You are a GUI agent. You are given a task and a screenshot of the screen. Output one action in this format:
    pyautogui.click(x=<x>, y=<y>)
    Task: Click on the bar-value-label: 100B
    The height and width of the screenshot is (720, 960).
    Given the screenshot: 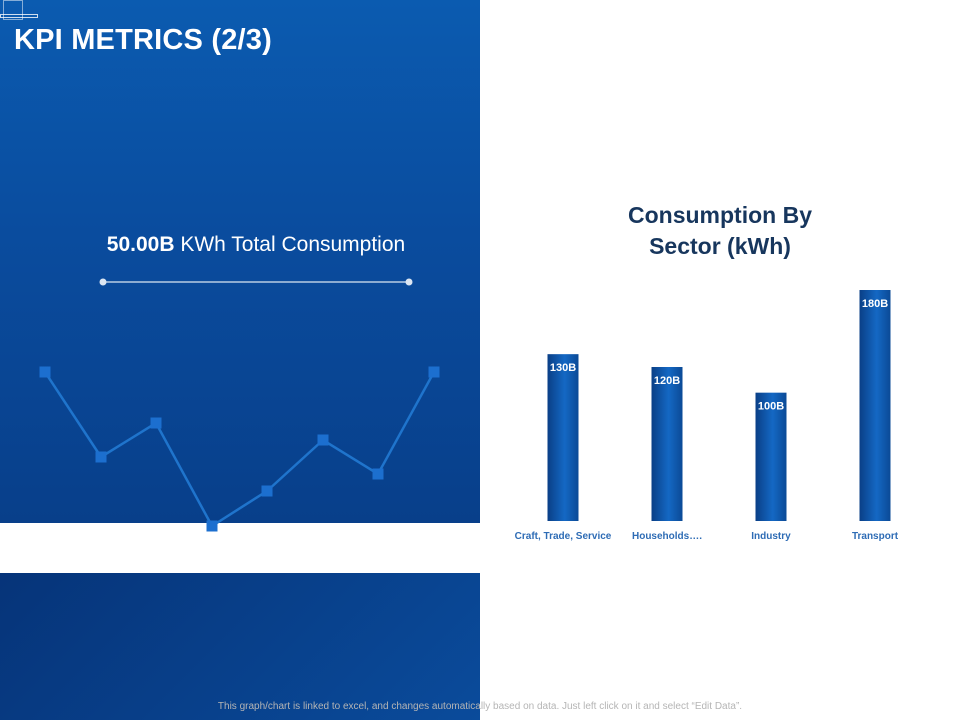 What is the action you would take?
    pyautogui.click(x=771, y=407)
    